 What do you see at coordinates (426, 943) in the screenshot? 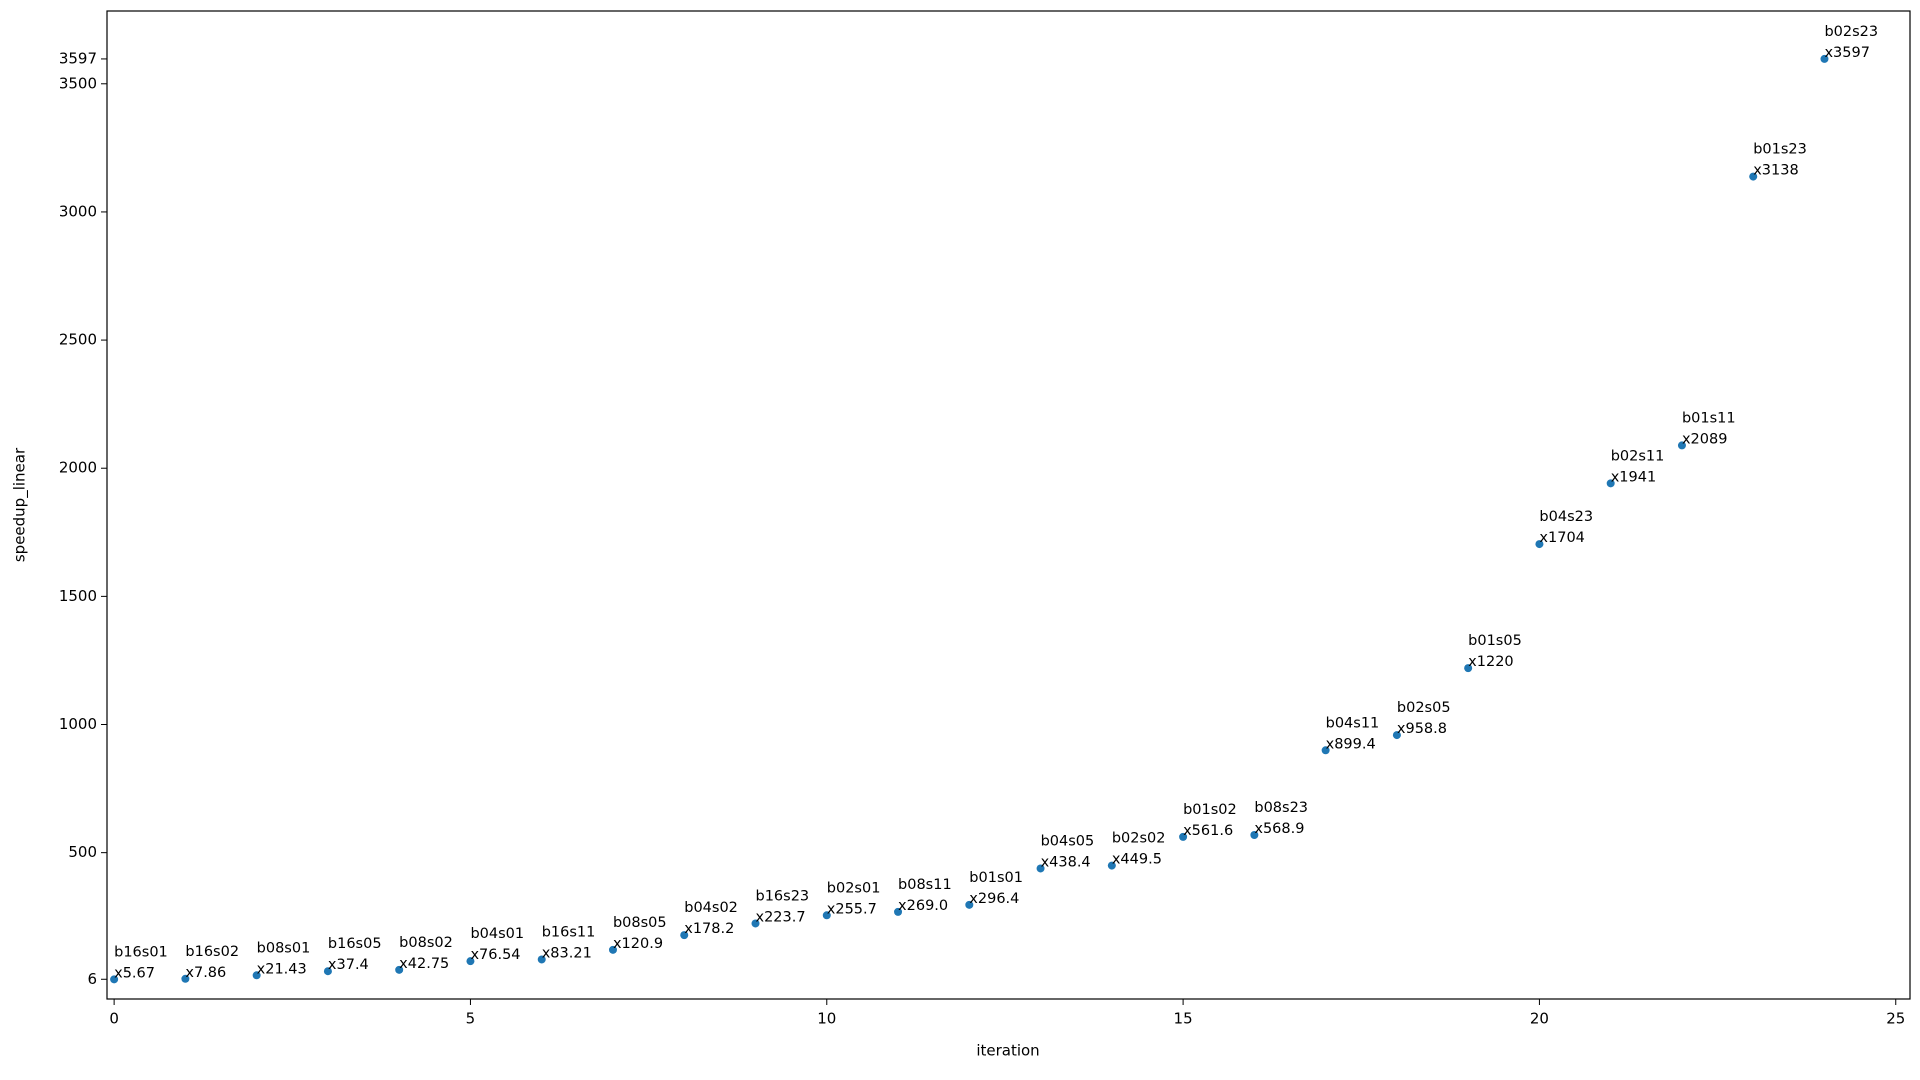
I see `point-label: b08s02` at bounding box center [426, 943].